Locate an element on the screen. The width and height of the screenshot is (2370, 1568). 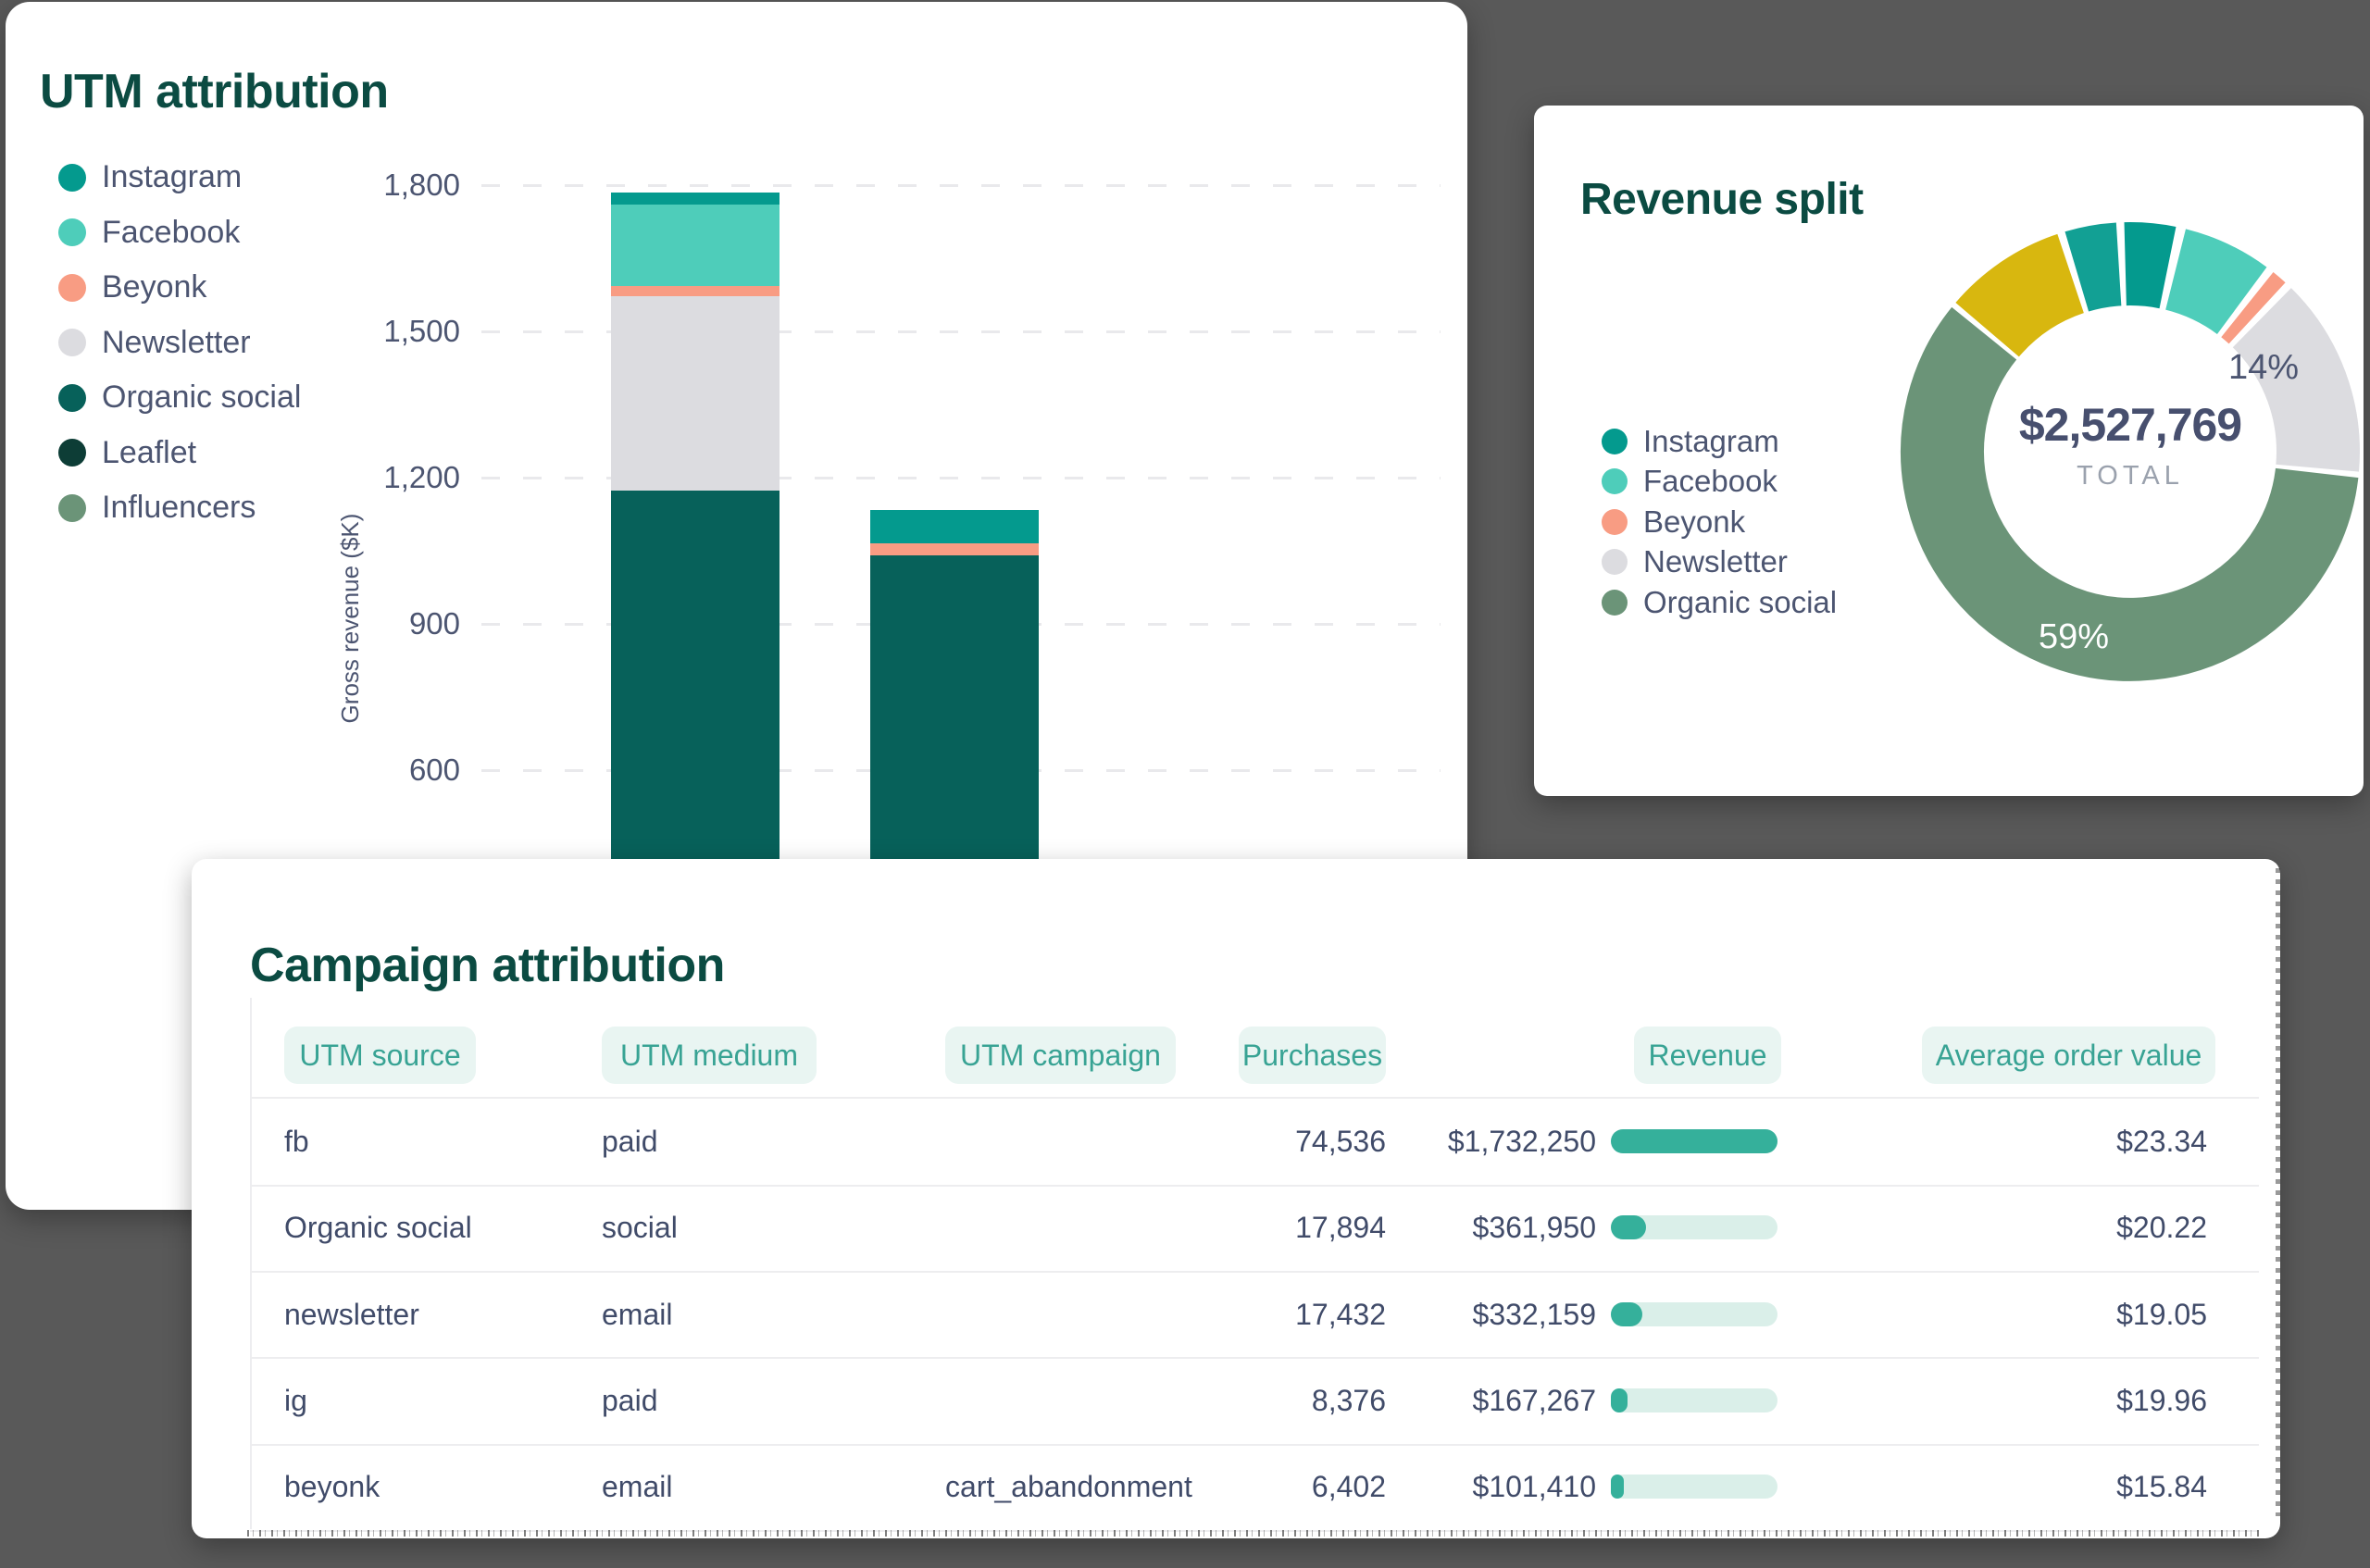
legend-label: Influencers is located at coordinates (179, 508).